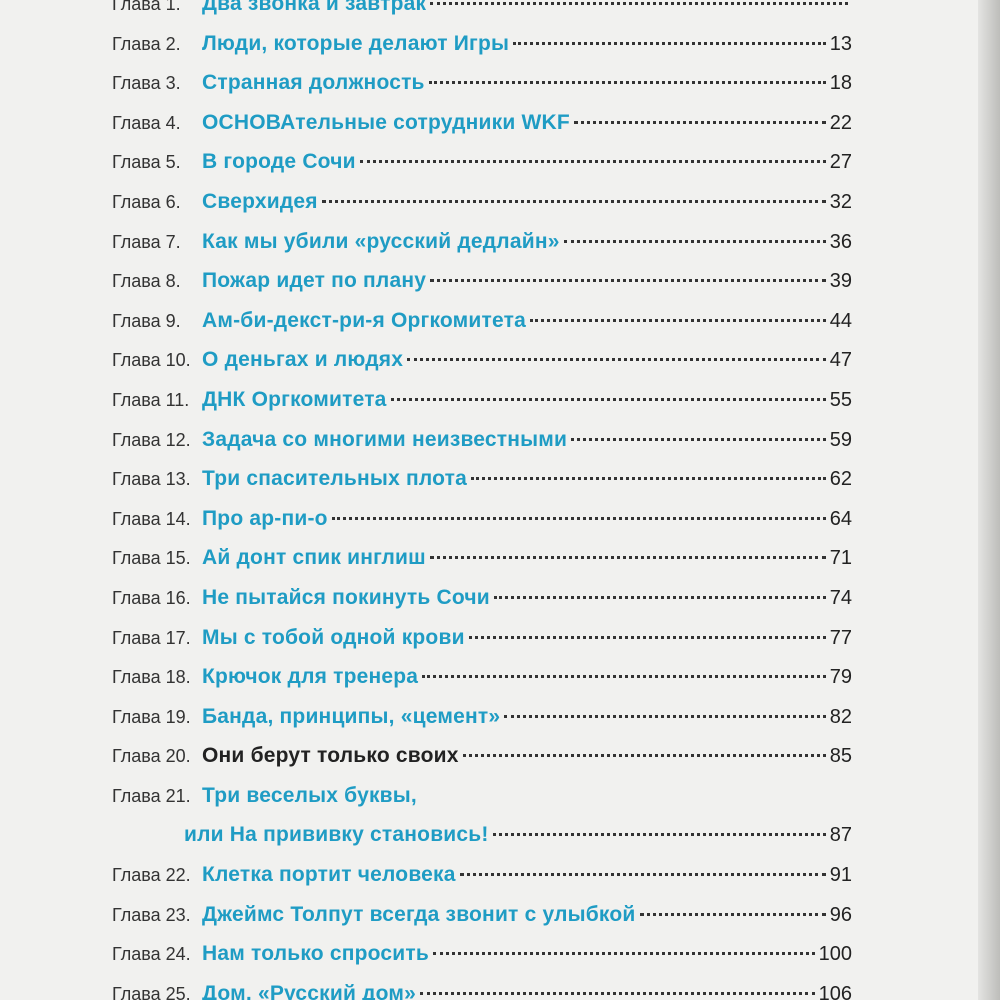 The height and width of the screenshot is (1000, 1000). Describe the element at coordinates (482, 835) in the screenshot. I see `toc-line: или На прививку становись! 87` at that location.